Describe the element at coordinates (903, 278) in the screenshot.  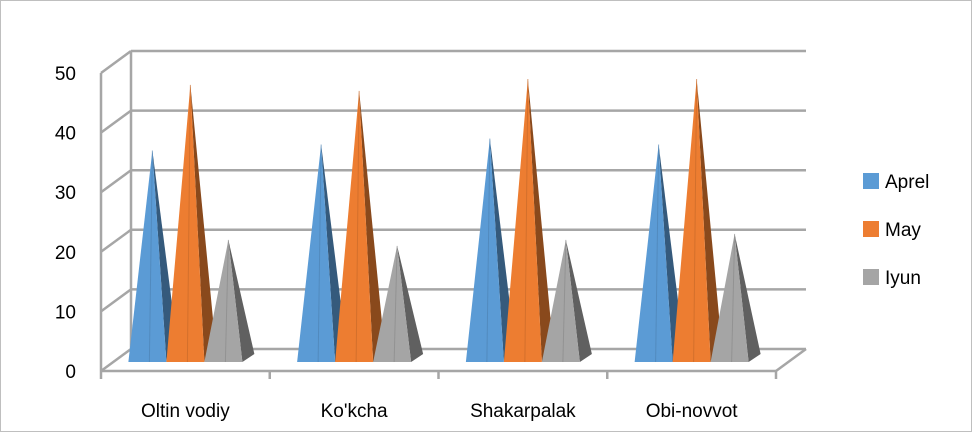
I see `legend-label: Iyun` at that location.